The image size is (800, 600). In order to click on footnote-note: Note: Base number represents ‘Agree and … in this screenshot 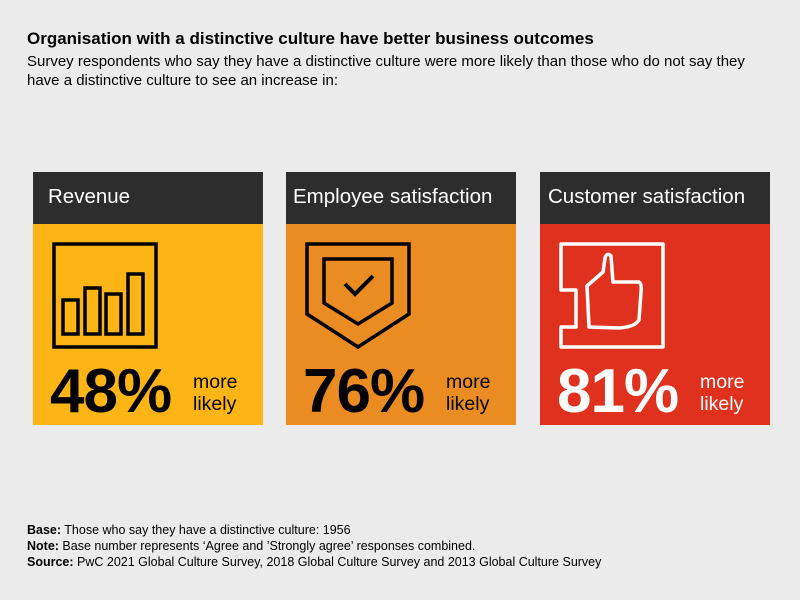, I will do `click(314, 546)`.